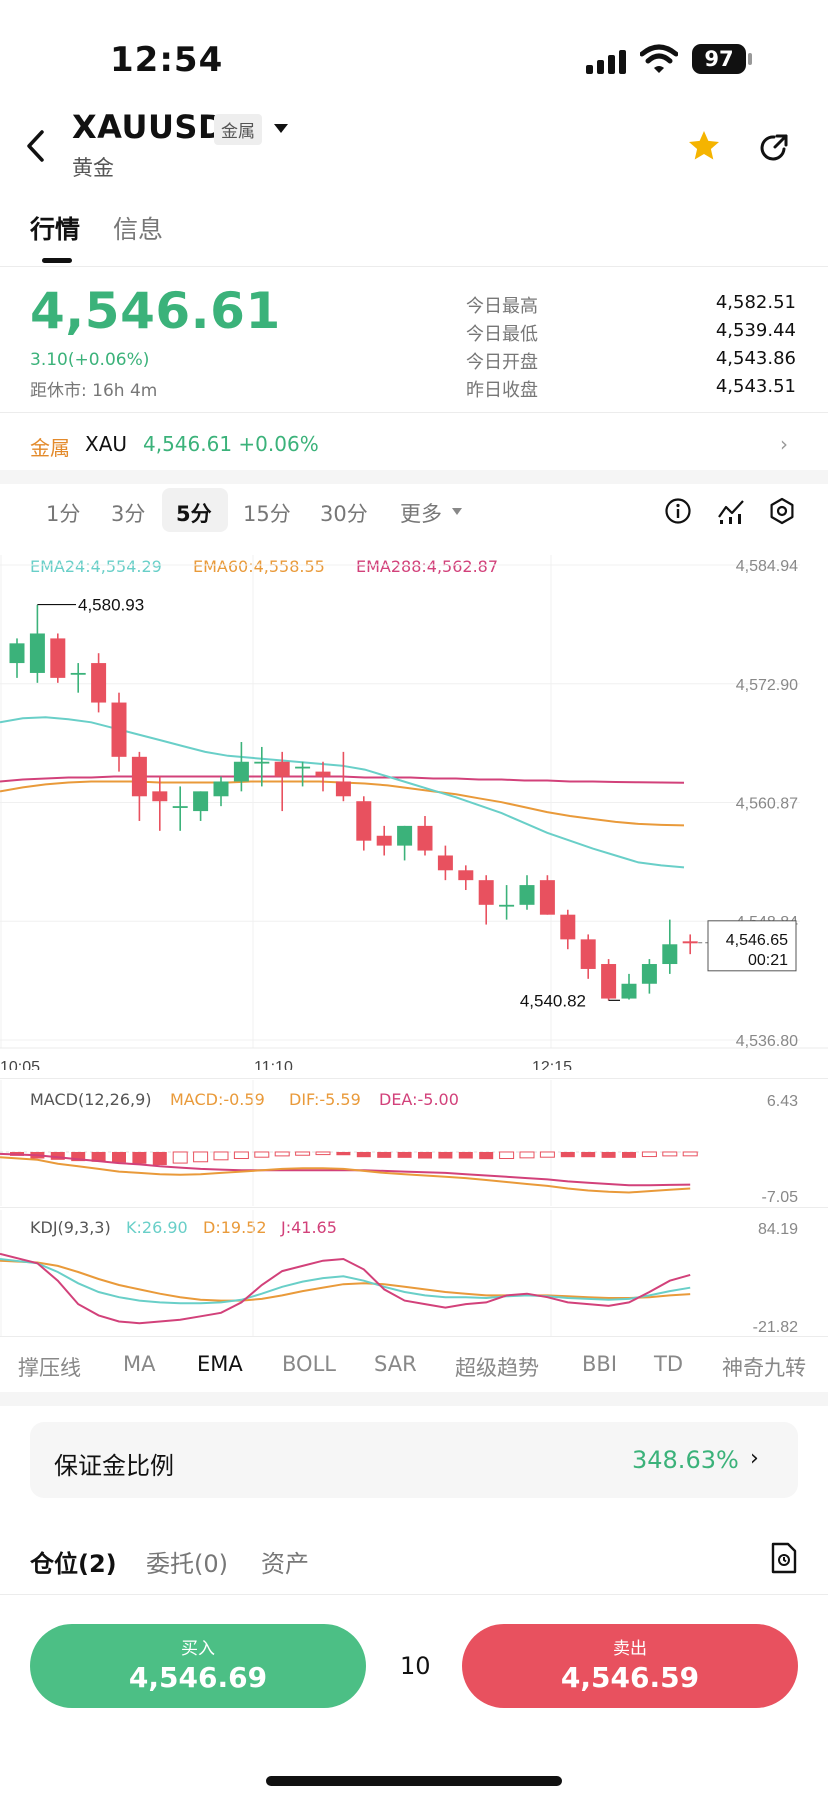 This screenshot has width=828, height=1800. I want to click on stat-label: 昨日收盘, so click(502, 390).